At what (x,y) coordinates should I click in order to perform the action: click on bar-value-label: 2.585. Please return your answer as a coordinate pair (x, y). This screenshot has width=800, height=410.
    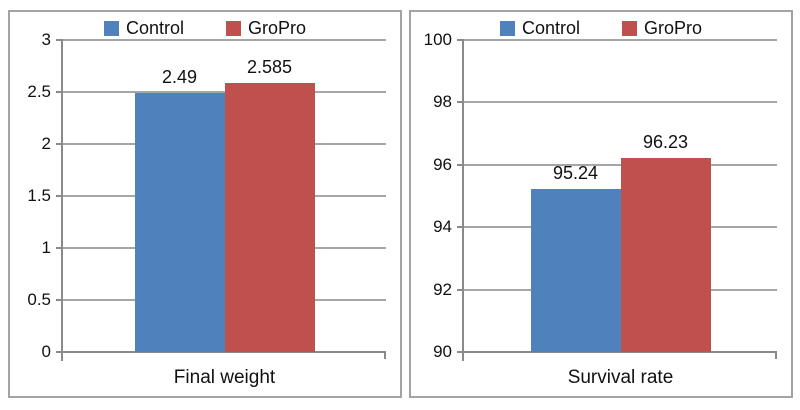
    Looking at the image, I should click on (269, 67).